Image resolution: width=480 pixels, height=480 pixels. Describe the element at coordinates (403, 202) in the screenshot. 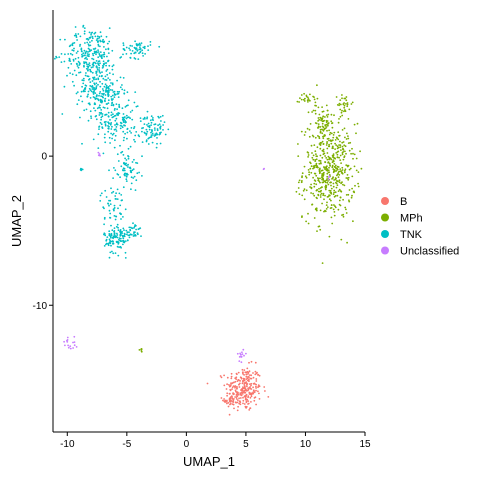

I see `legend-label-b: B` at that location.